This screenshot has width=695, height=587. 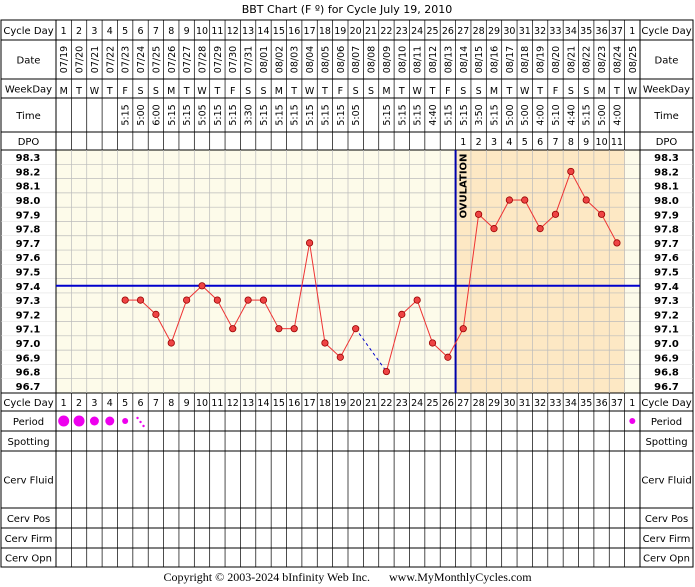 I want to click on row-label-spotting: Spotting, so click(x=28, y=442).